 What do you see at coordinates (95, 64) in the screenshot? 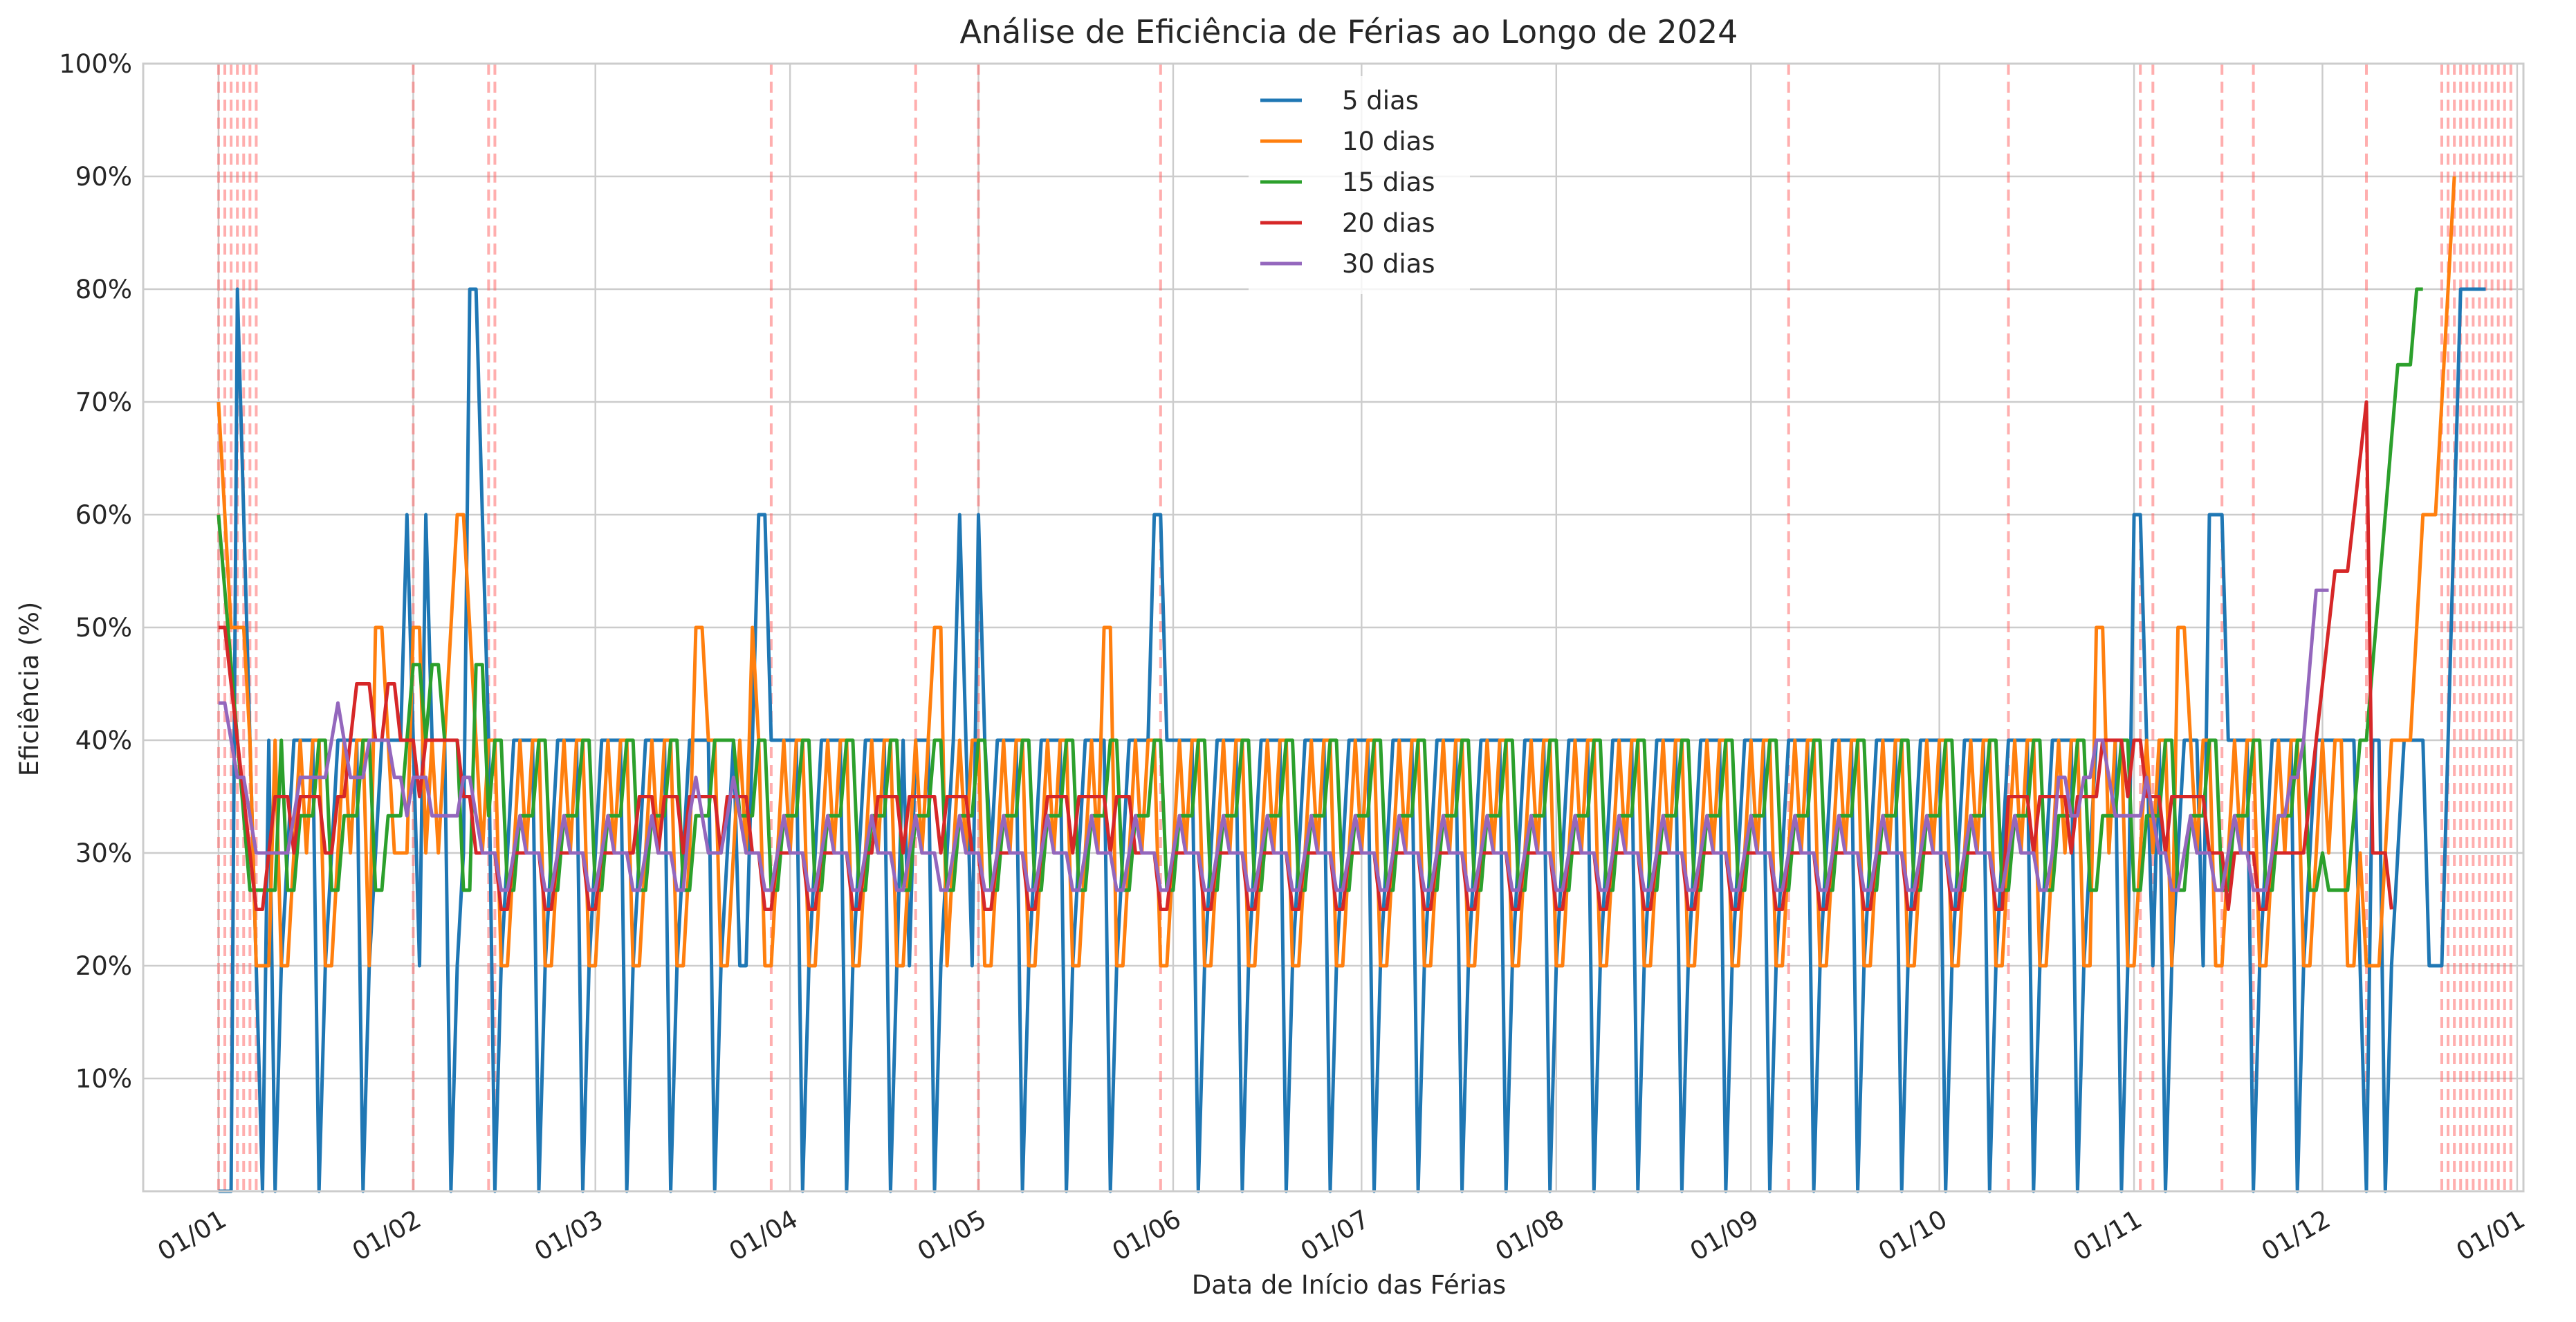
I see `y-tick-label: 100%` at bounding box center [95, 64].